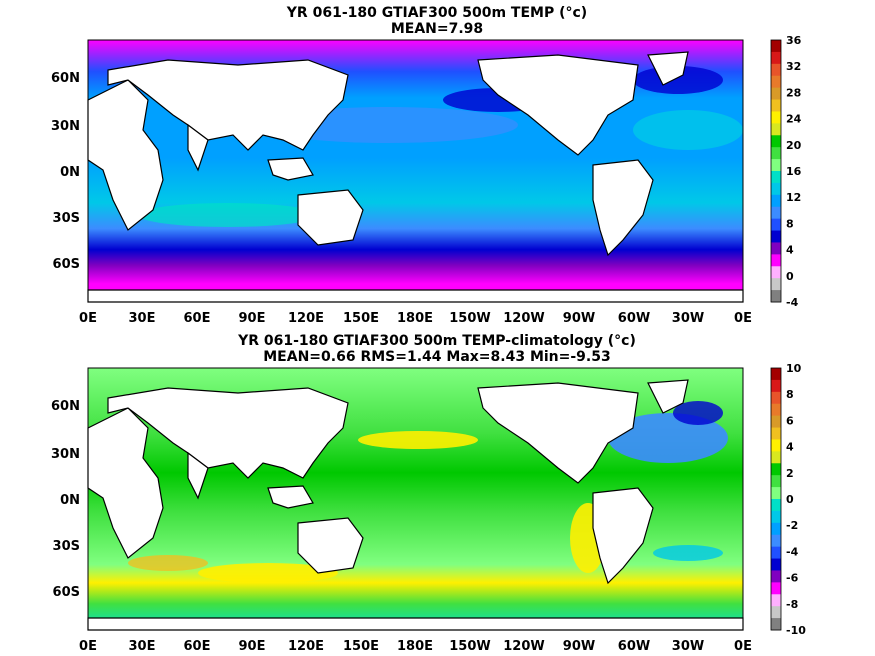 The width and height of the screenshot is (875, 656). What do you see at coordinates (790, 473) in the screenshot?
I see `colorbar-label: 2` at bounding box center [790, 473].